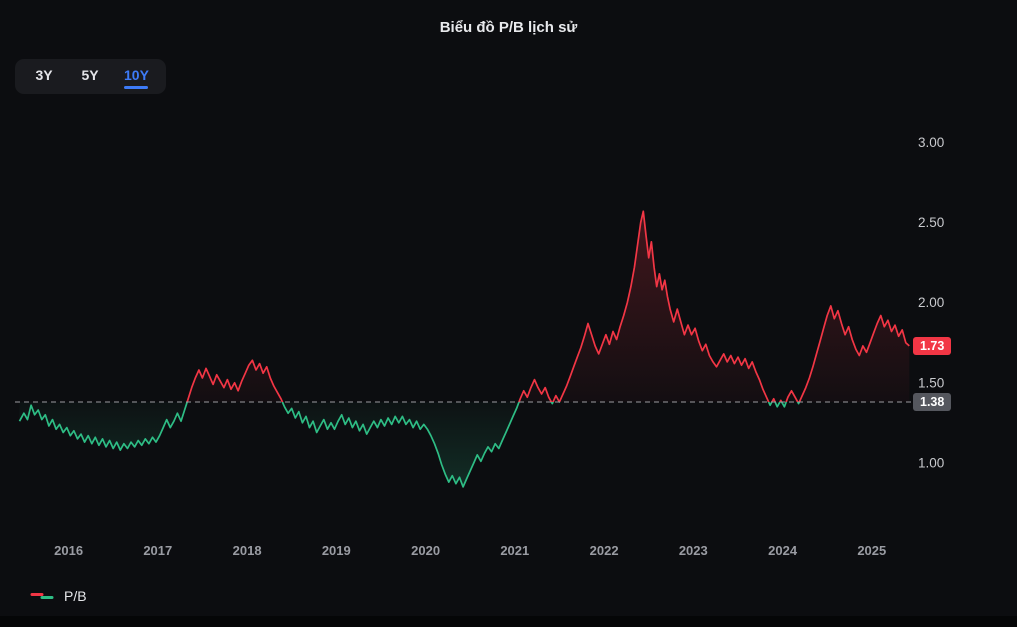 The height and width of the screenshot is (627, 1017). Describe the element at coordinates (931, 462) in the screenshot. I see `y-tick-label: 1.00` at that location.